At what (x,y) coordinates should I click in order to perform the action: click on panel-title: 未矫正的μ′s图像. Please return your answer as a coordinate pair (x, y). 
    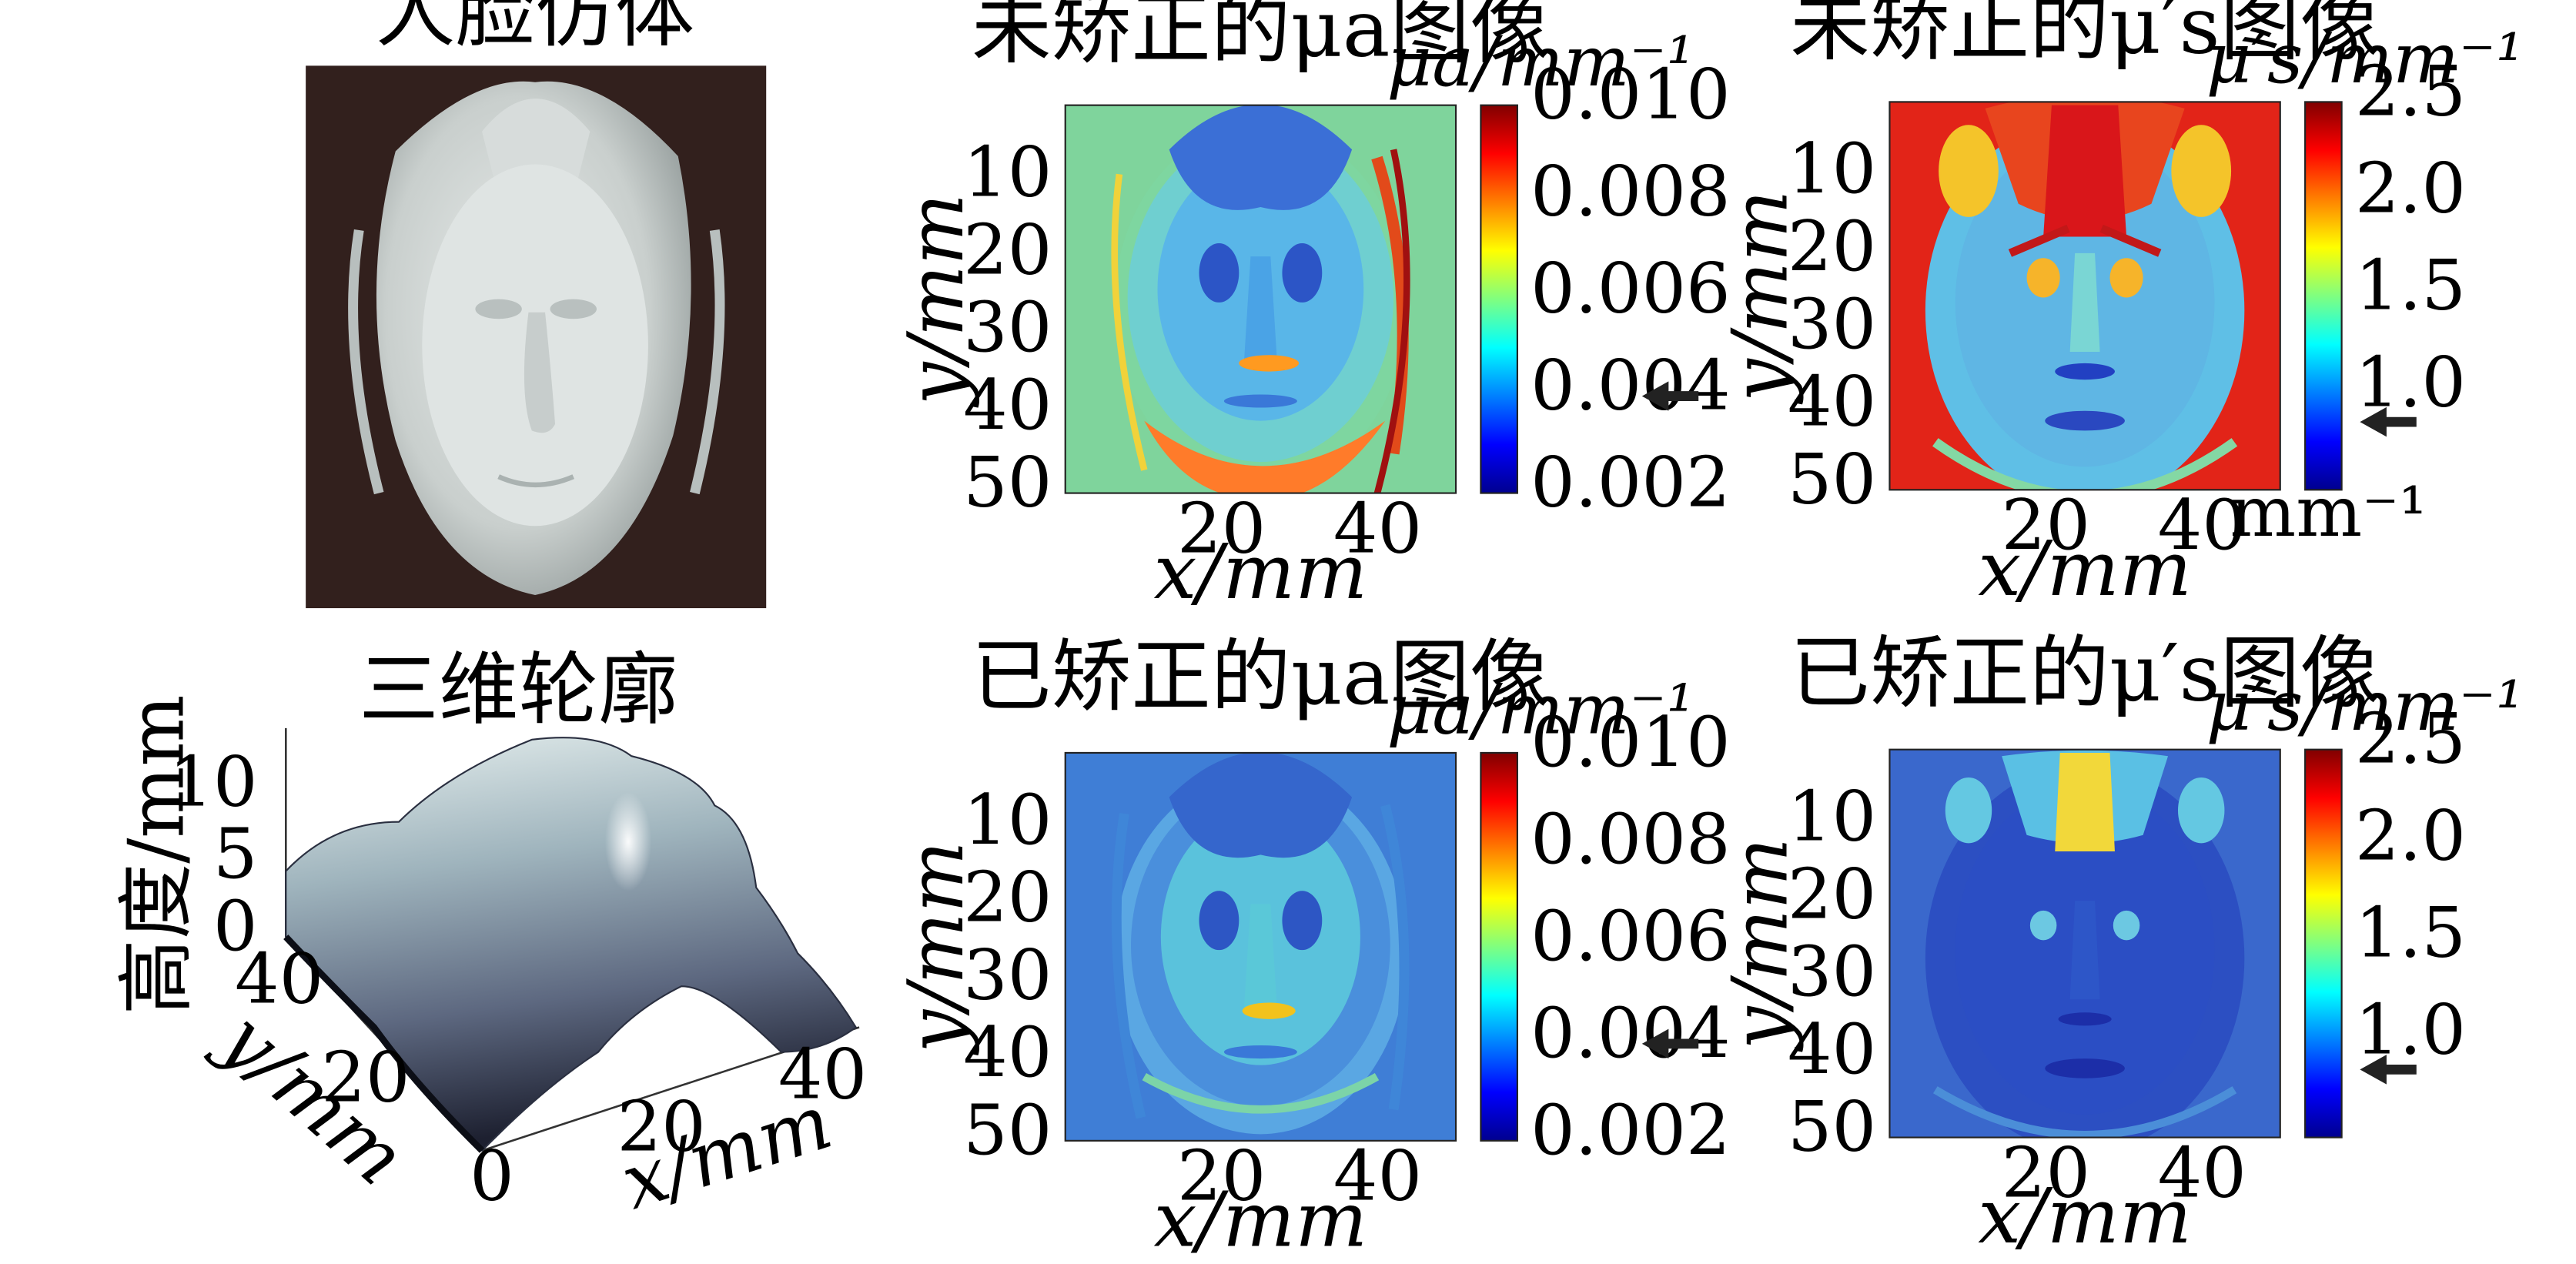
    Looking at the image, I should click on (2085, 36).